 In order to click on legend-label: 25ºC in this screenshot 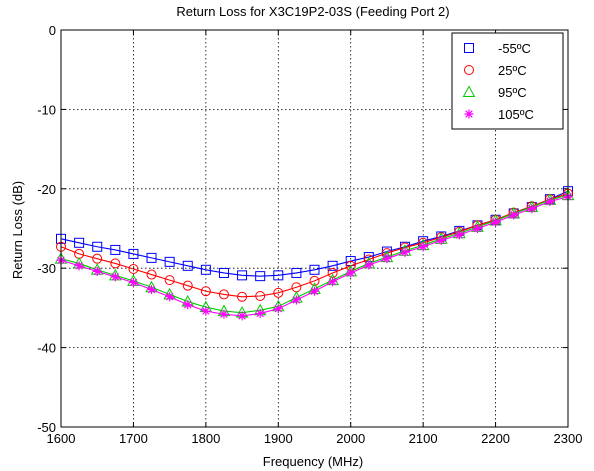, I will do `click(512, 70)`.